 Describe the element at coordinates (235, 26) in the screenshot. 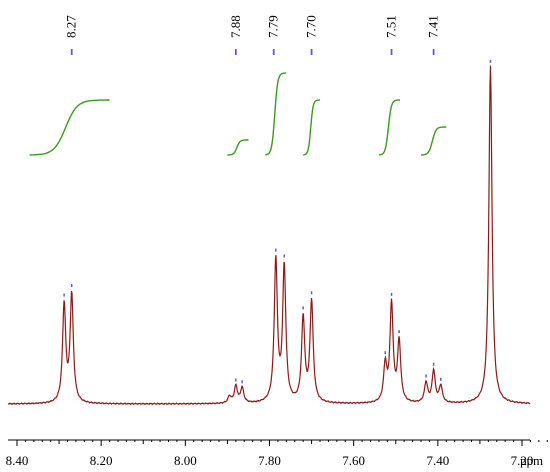

I see `peak-label: 7.88` at that location.